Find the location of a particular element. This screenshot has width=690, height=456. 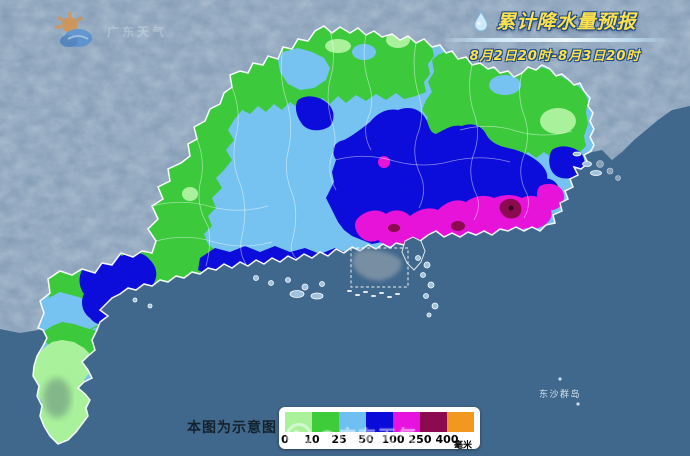

legend-value: 100 is located at coordinates (393, 439).